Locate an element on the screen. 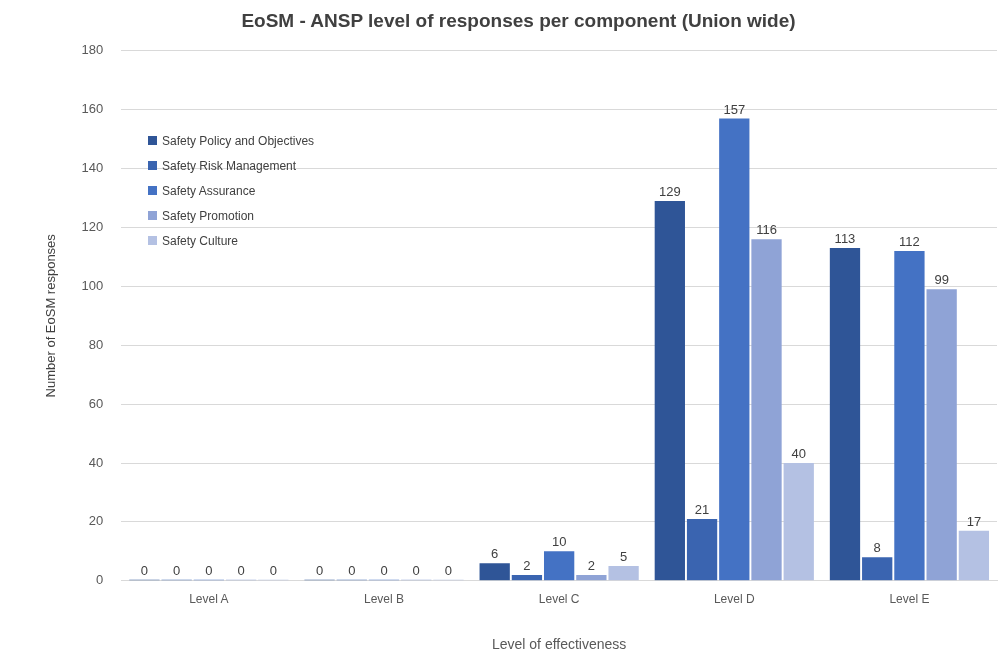 The height and width of the screenshot is (666, 1003). y-tick-label: 20 is located at coordinates (96, 521).